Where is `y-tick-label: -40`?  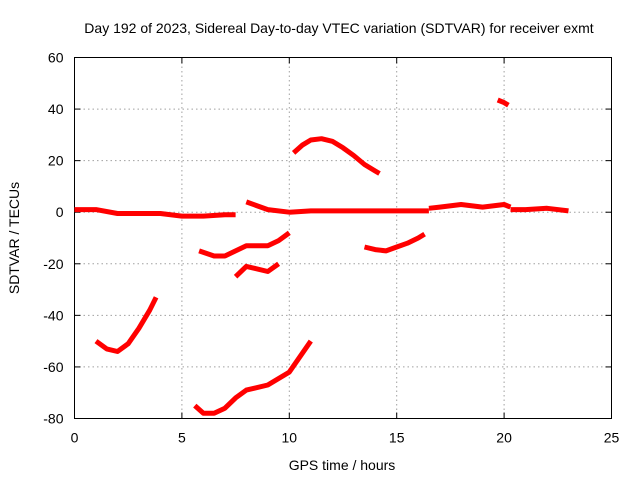 y-tick-label: -40 is located at coordinates (53, 315).